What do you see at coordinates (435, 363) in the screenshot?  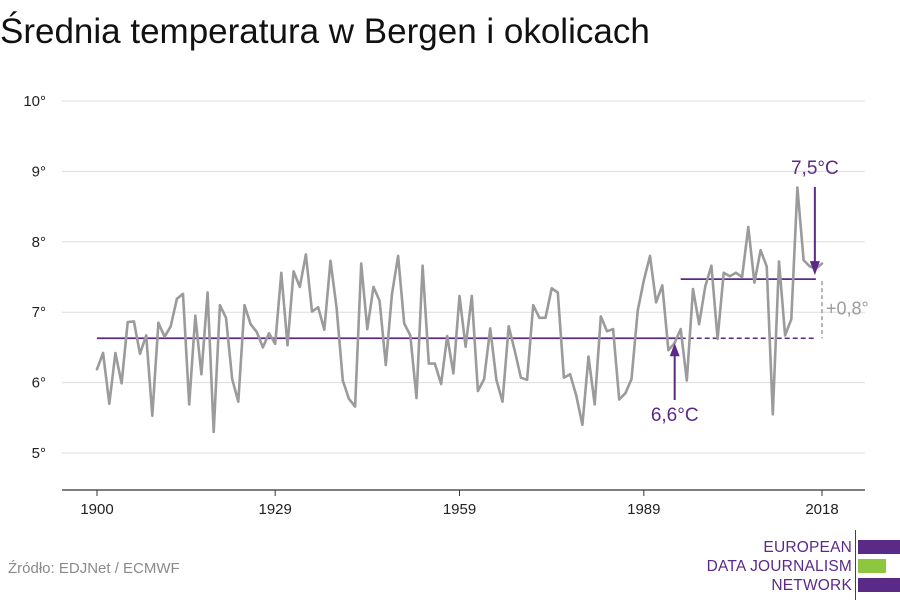 I see `data-point-1955` at bounding box center [435, 363].